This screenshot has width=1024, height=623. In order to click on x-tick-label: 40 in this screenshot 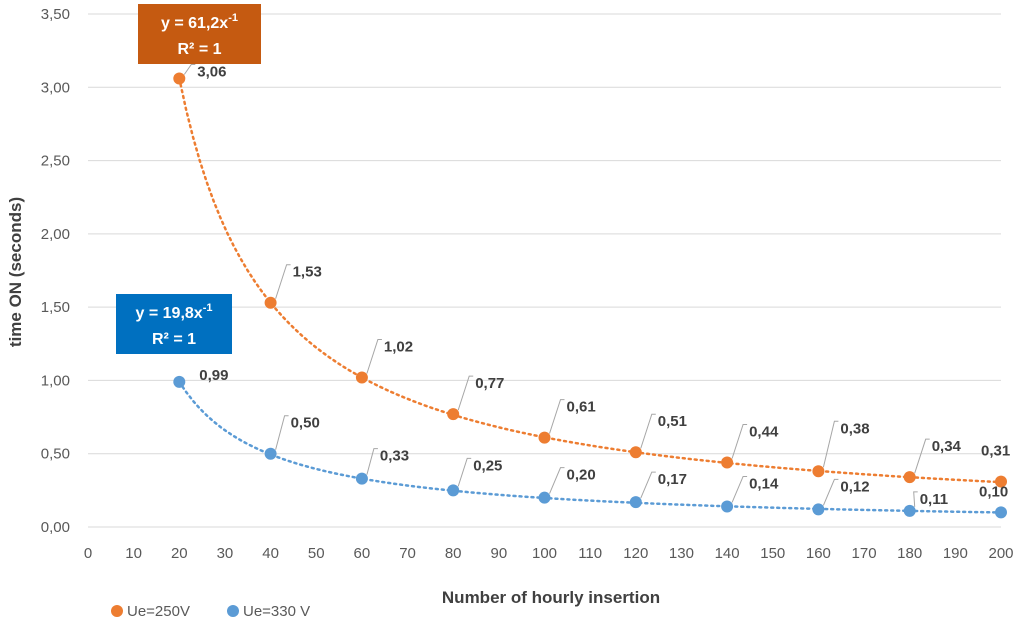, I will do `click(270, 553)`.